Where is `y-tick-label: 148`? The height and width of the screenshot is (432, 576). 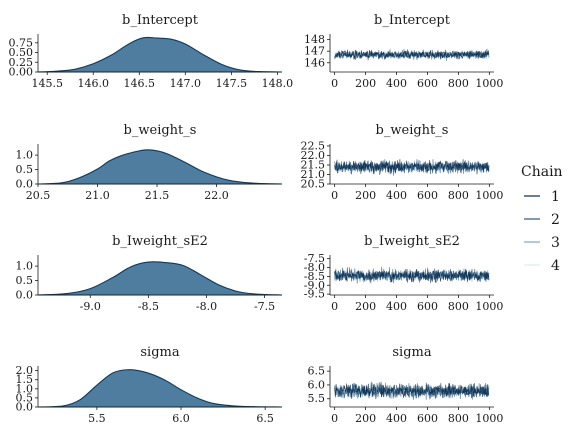 y-tick-label: 148 is located at coordinates (314, 39).